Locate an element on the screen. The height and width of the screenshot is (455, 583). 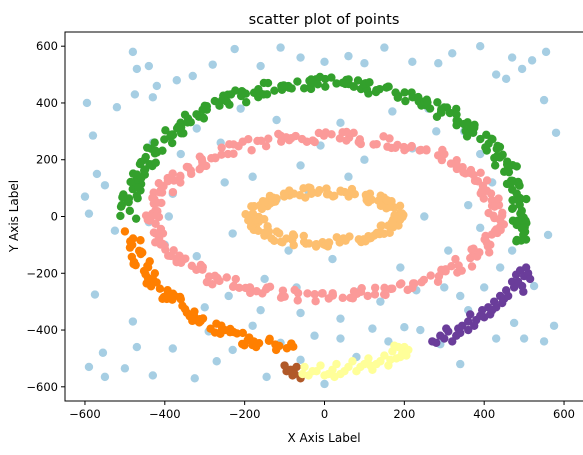
chart-title: scatter plot of points is located at coordinates (324, 20).